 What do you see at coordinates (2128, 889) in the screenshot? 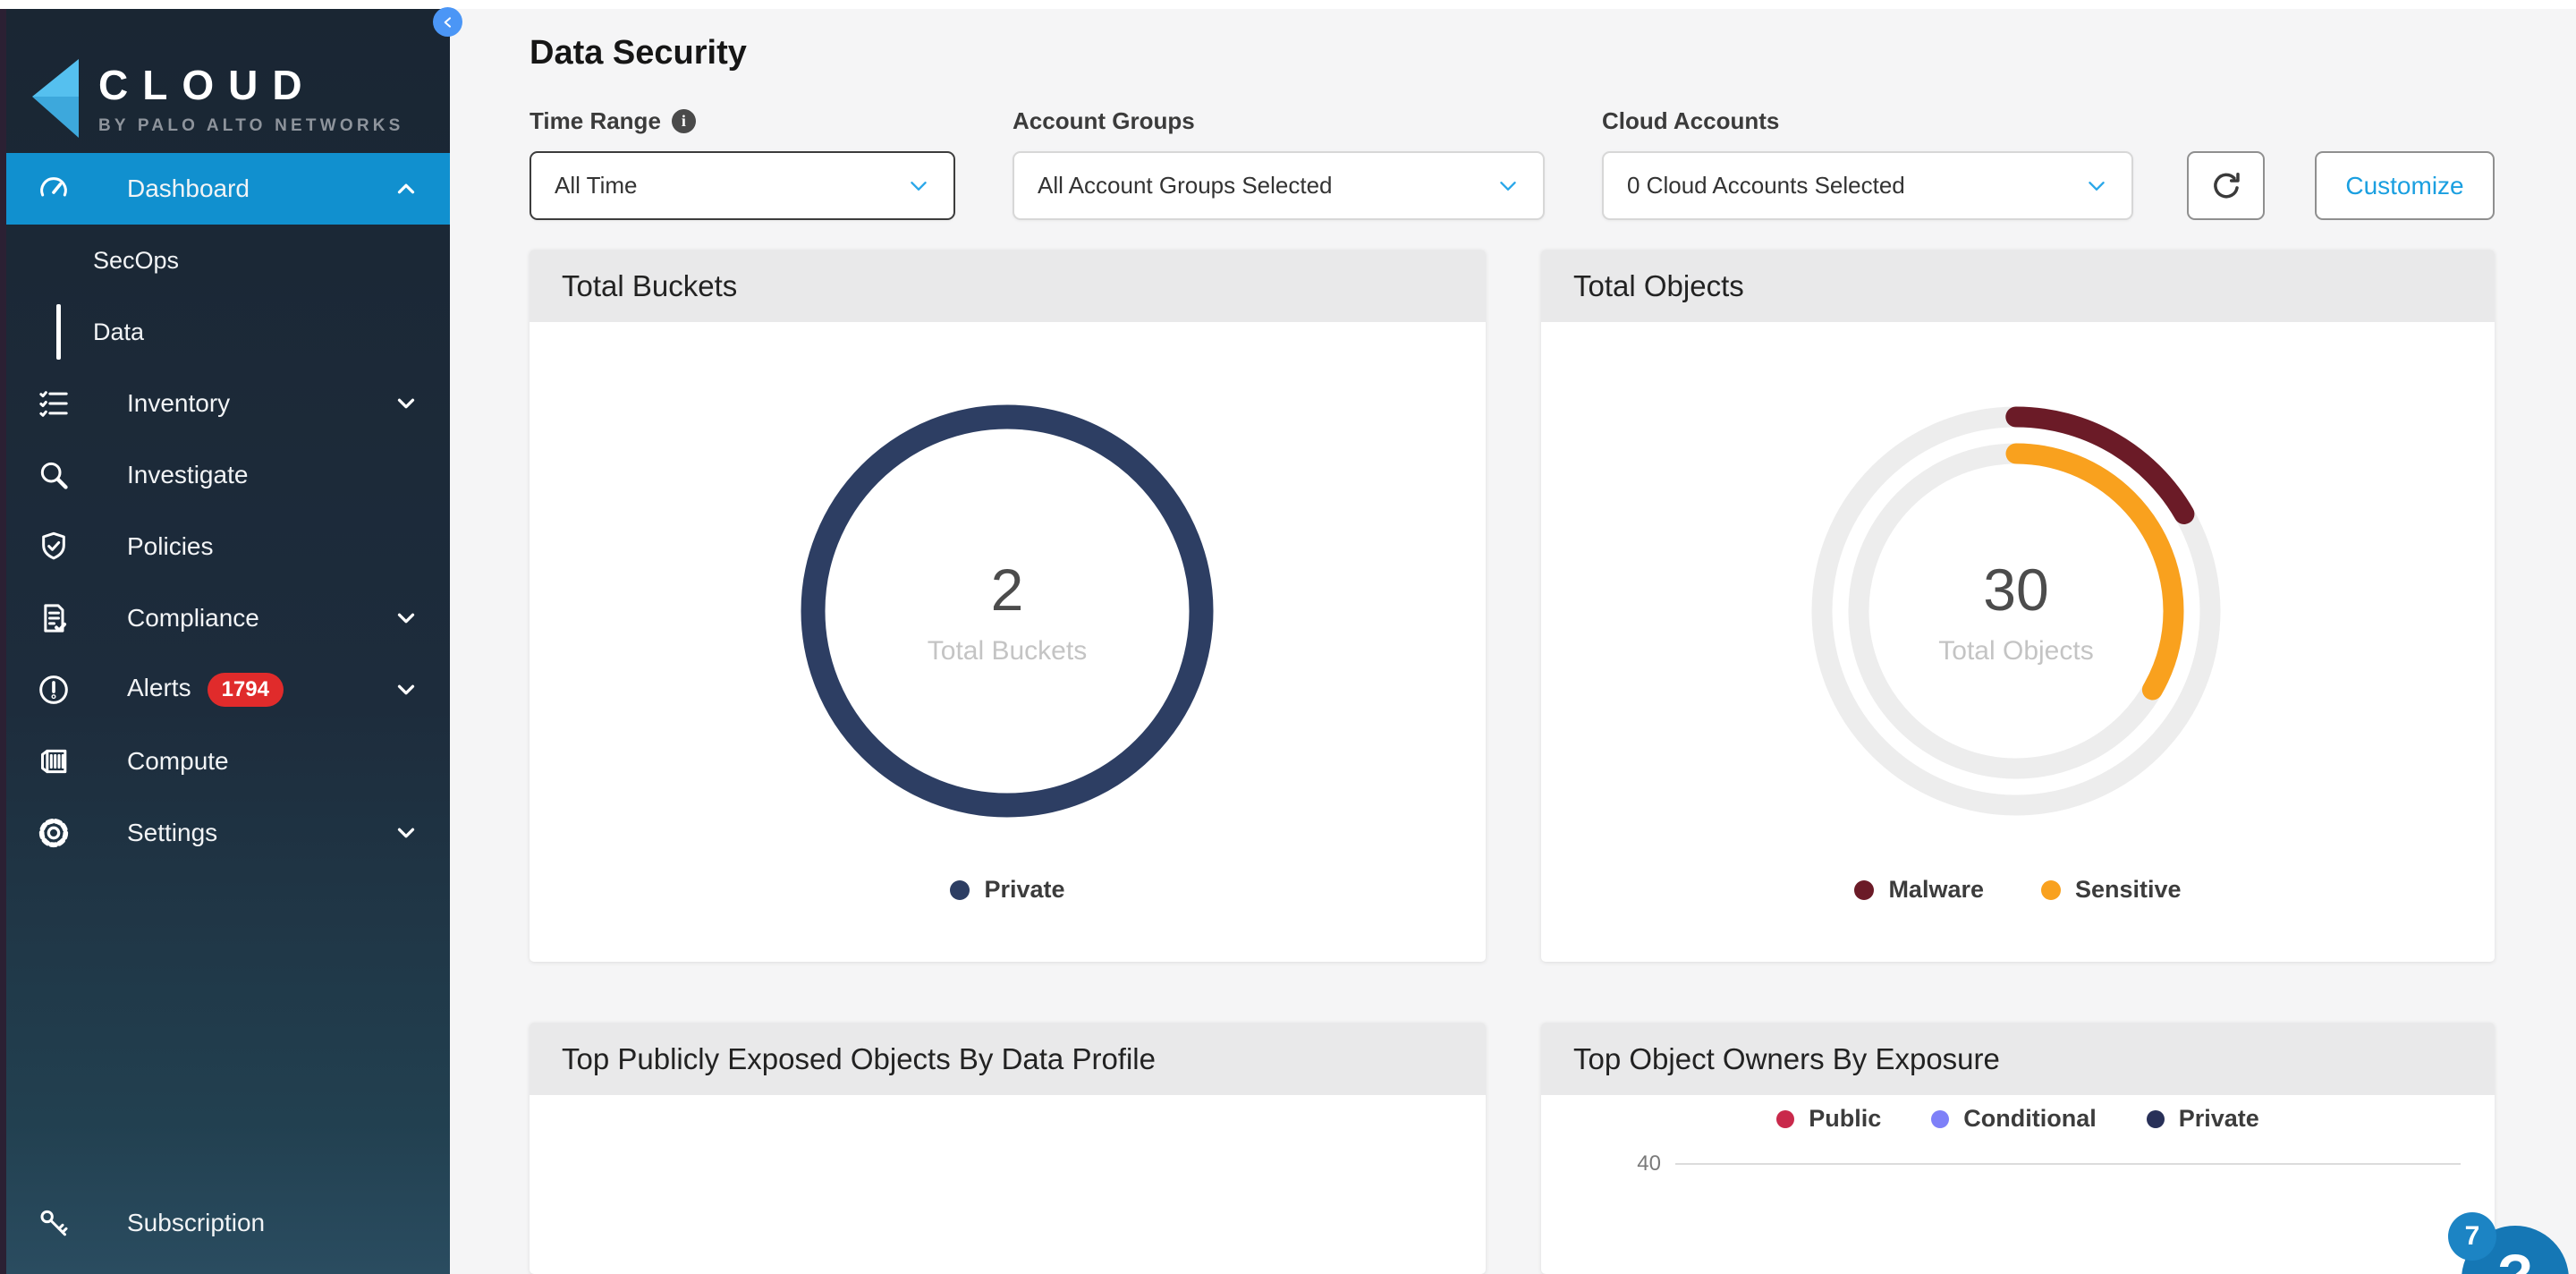
I see `legend-label: Sensitive` at bounding box center [2128, 889].